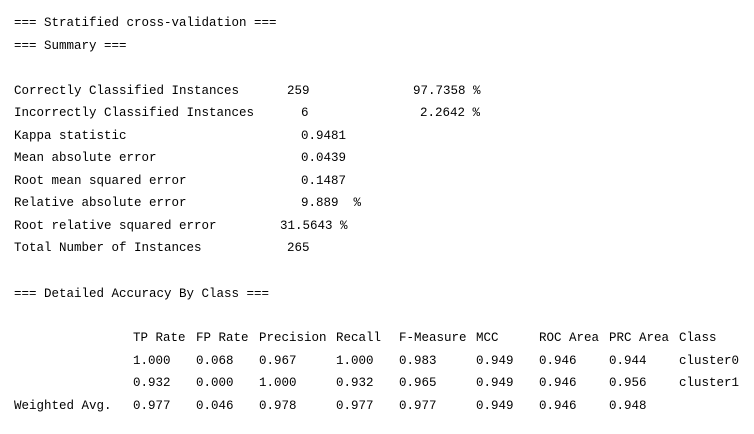 The height and width of the screenshot is (434, 754). What do you see at coordinates (115, 226) in the screenshot?
I see `summary-label: Root relative squared error` at bounding box center [115, 226].